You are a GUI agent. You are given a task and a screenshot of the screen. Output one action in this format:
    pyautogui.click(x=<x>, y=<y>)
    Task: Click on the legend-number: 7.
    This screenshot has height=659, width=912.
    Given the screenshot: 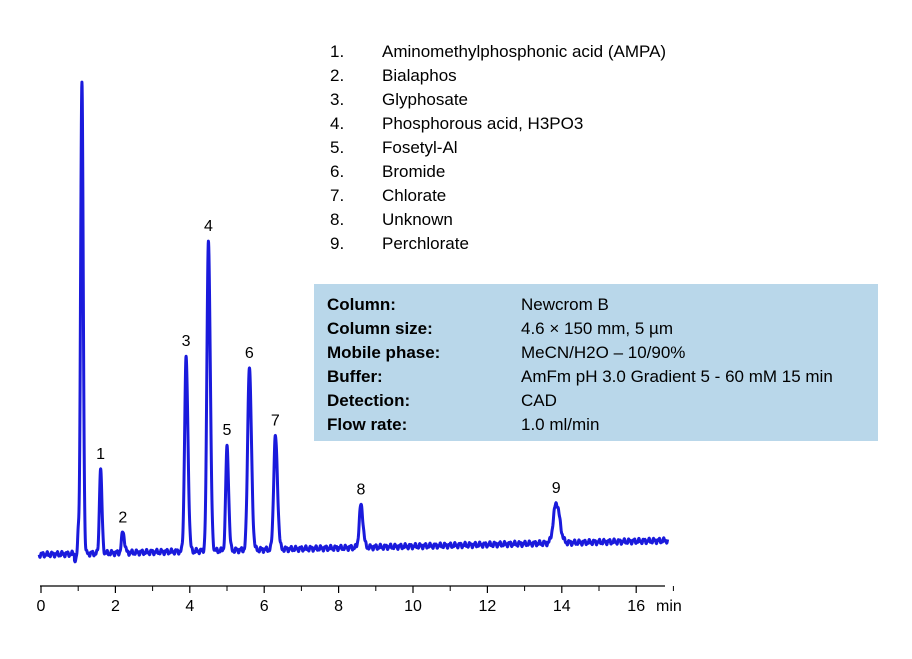 What is the action you would take?
    pyautogui.click(x=337, y=195)
    